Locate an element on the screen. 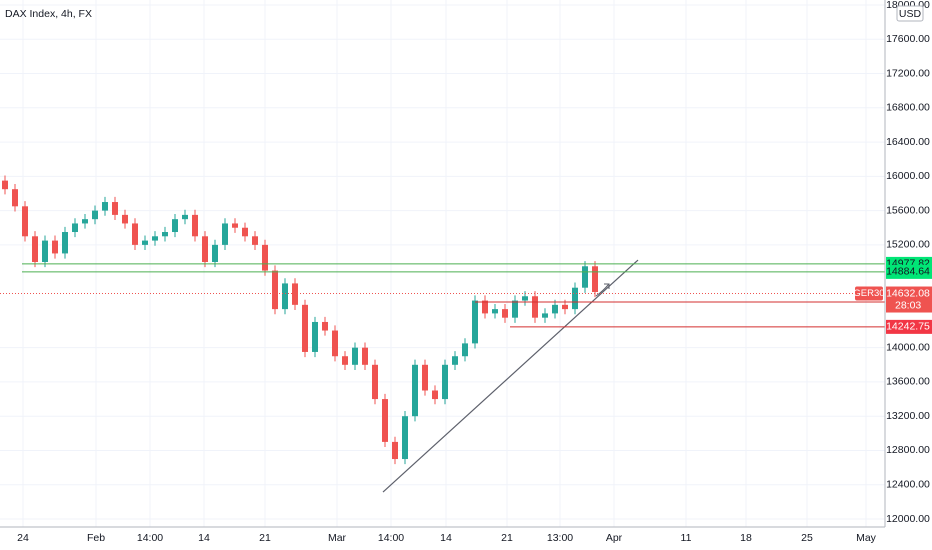 This screenshot has height=550, width=932. symbol-box is located at coordinates (869, 293).